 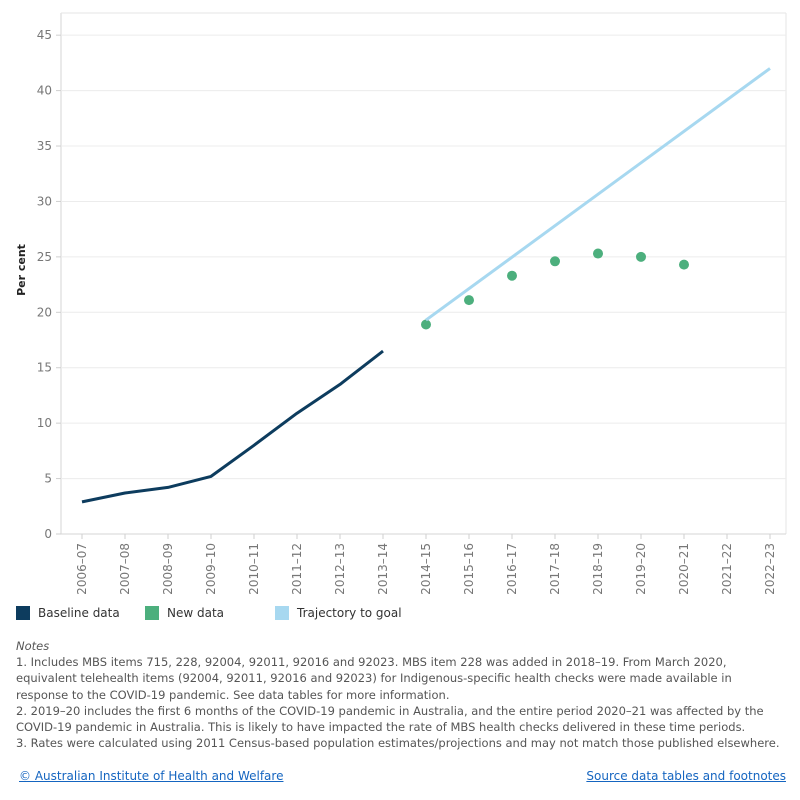 I want to click on x-tick-label: 2017–18, so click(x=555, y=569).